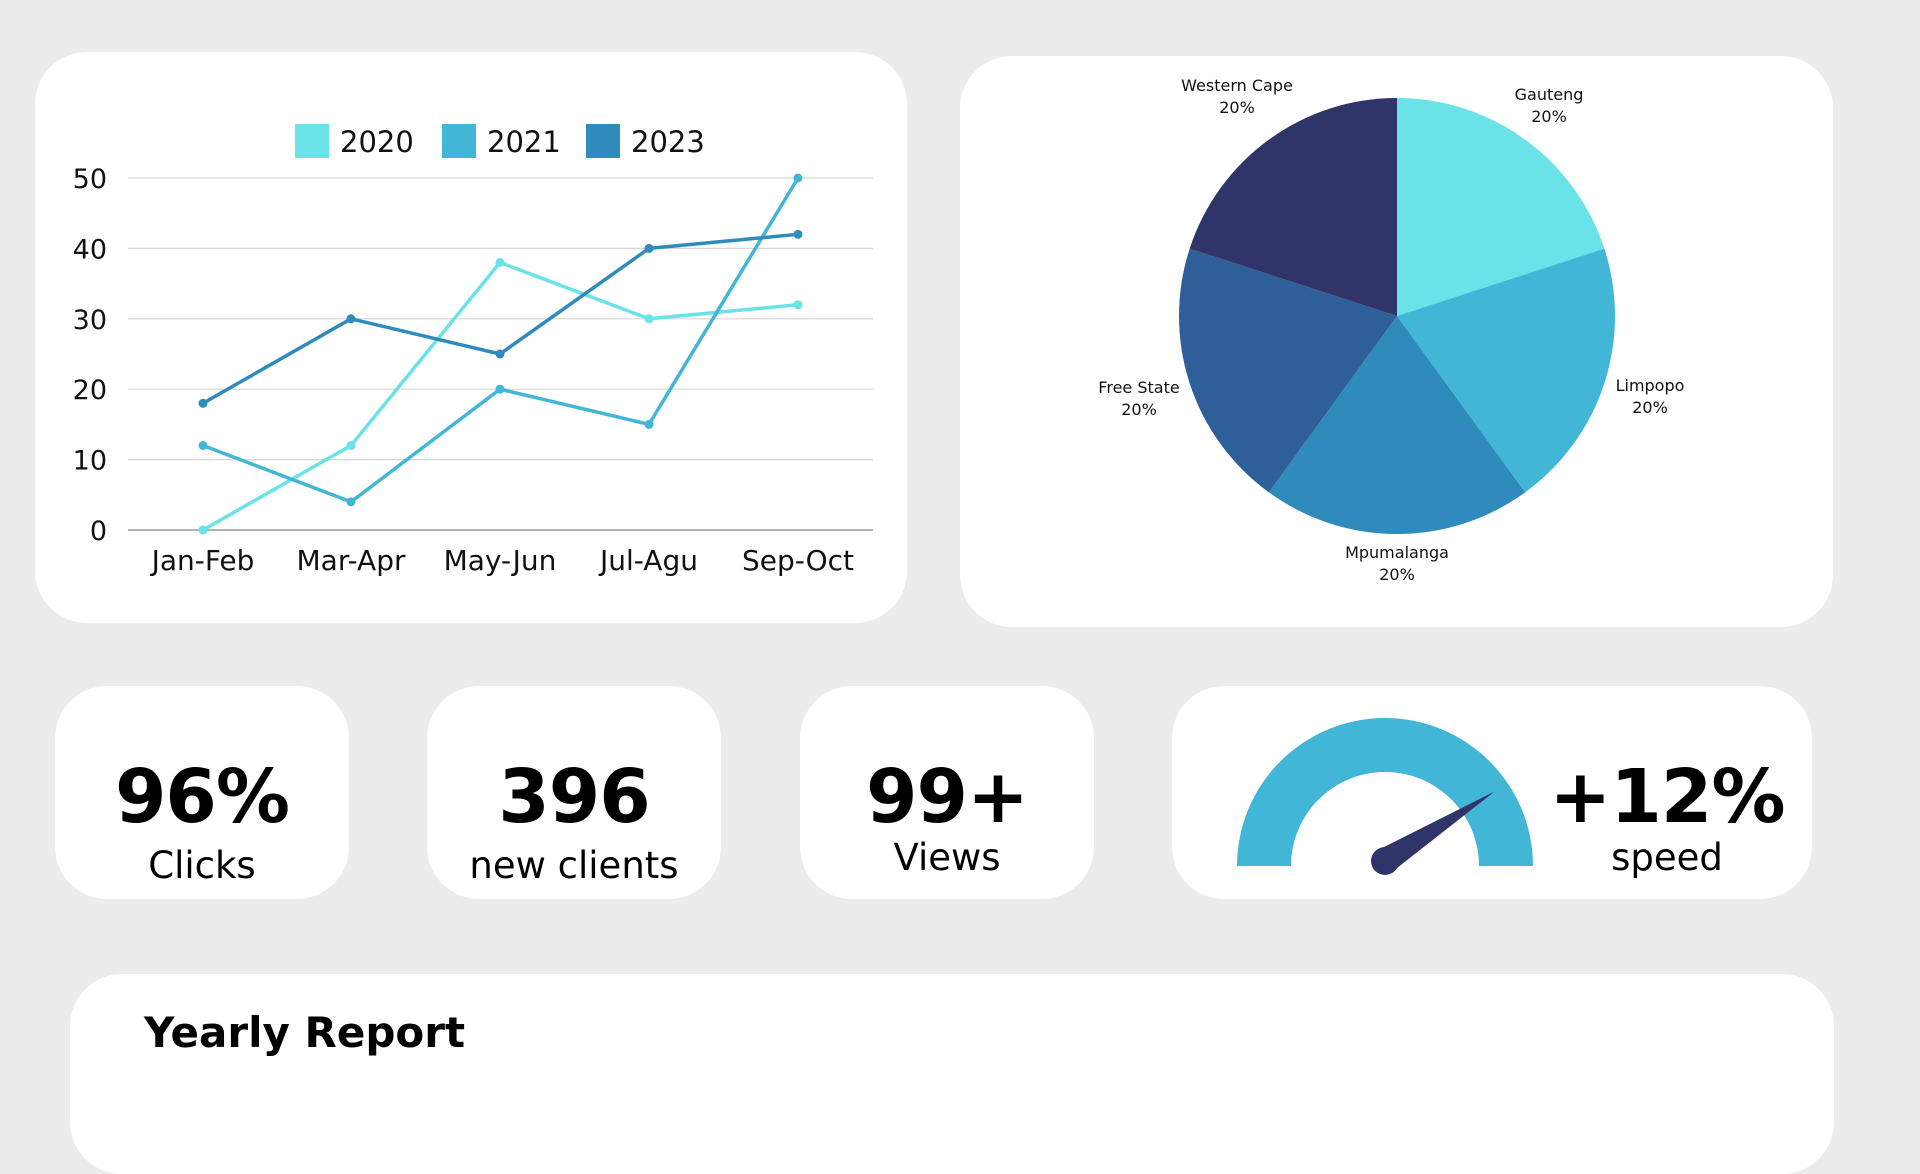  I want to click on pie-slice-limpopo, so click(1506, 370).